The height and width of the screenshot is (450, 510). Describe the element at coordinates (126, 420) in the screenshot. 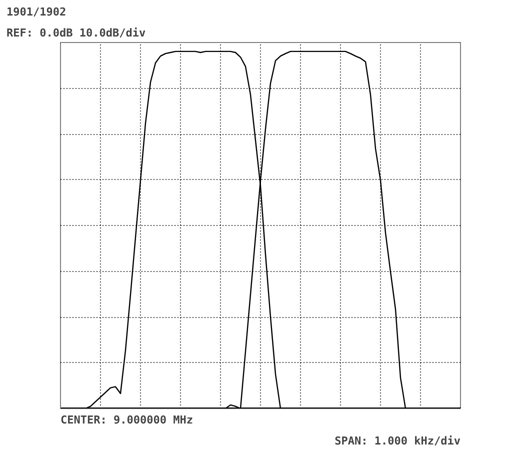

I see `text: CENTER: 9.000000 MHz` at that location.